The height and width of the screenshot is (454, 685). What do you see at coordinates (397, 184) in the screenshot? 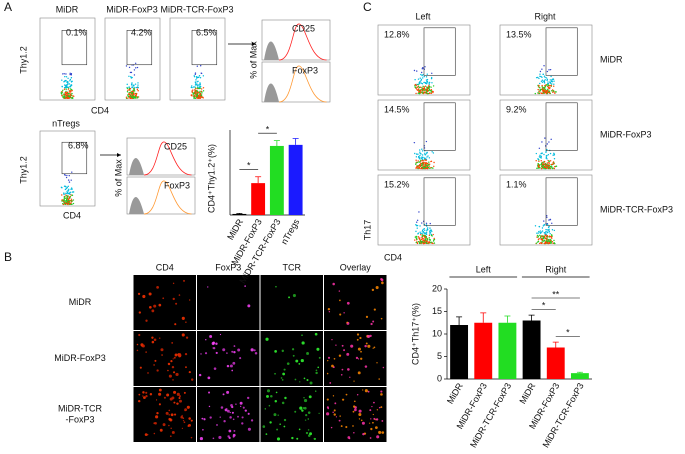
I see `percent: 15.2%` at bounding box center [397, 184].